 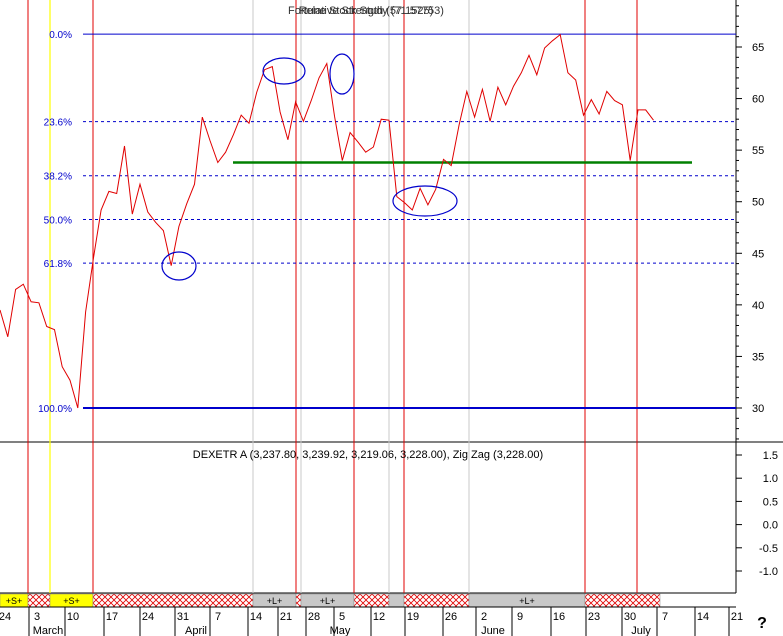 I want to click on x-day-label: 3, so click(x=37, y=617).